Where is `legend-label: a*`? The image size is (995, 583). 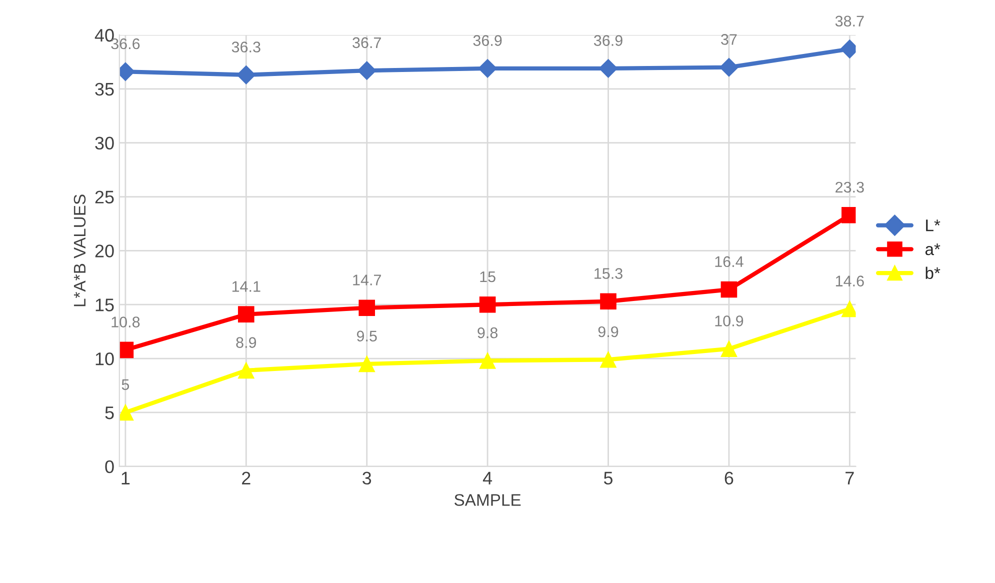
legend-label: a* is located at coordinates (932, 250).